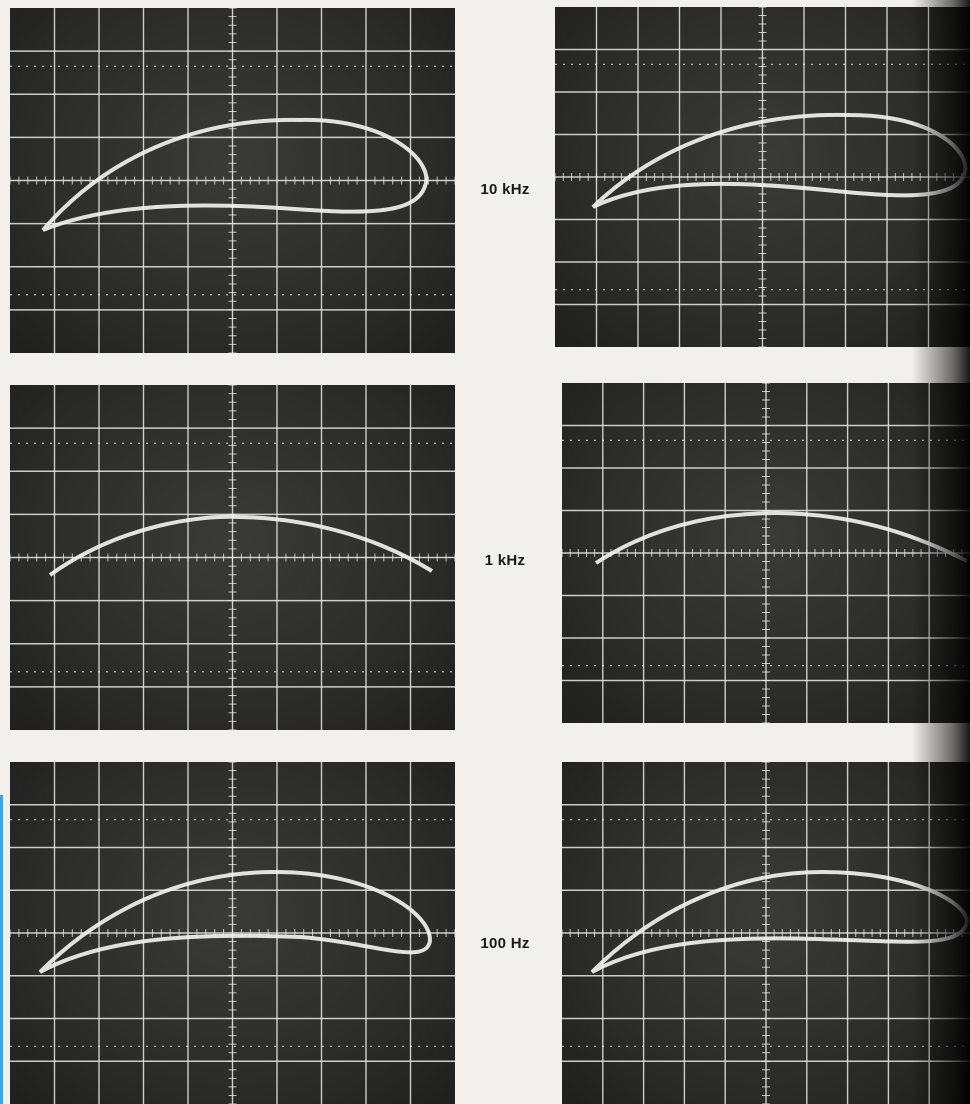 This screenshot has width=970, height=1104. I want to click on oscillogram-1khz-left, so click(232, 557).